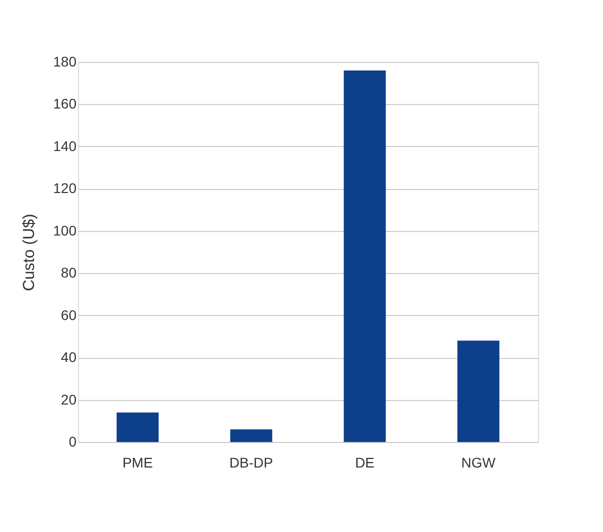 The height and width of the screenshot is (532, 603). What do you see at coordinates (65, 230) in the screenshot?
I see `y-tick-label: 100` at bounding box center [65, 230].